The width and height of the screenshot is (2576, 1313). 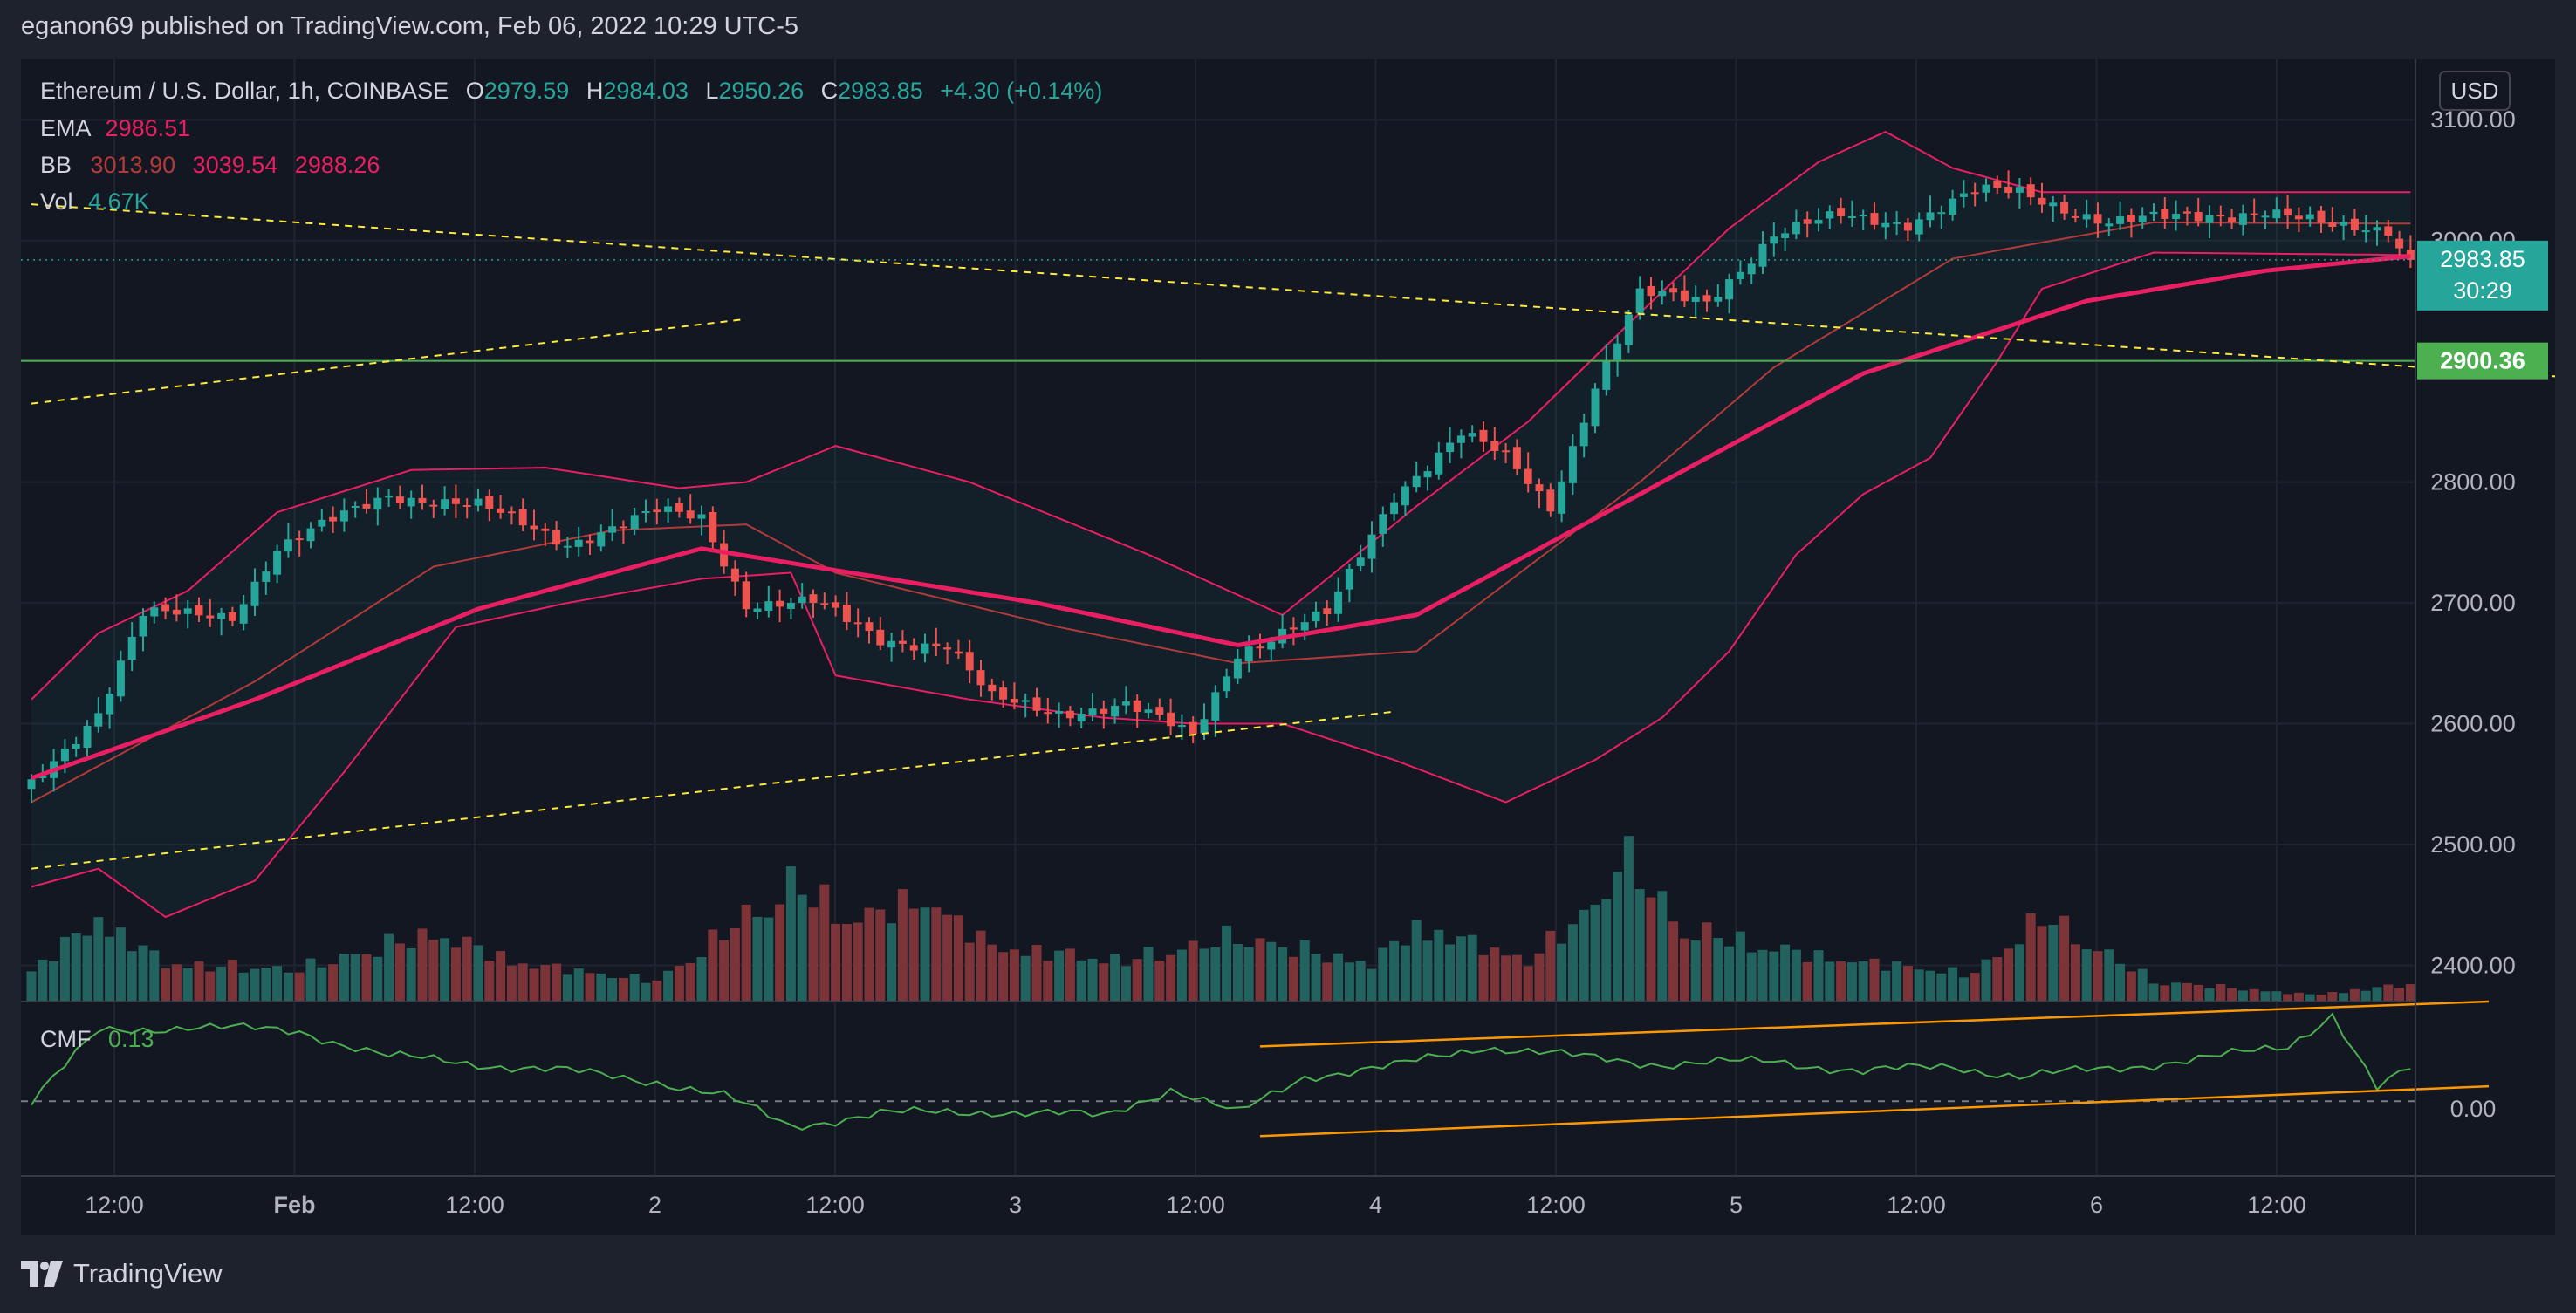 What do you see at coordinates (122, 1273) in the screenshot?
I see `brand-footer: TradingView` at bounding box center [122, 1273].